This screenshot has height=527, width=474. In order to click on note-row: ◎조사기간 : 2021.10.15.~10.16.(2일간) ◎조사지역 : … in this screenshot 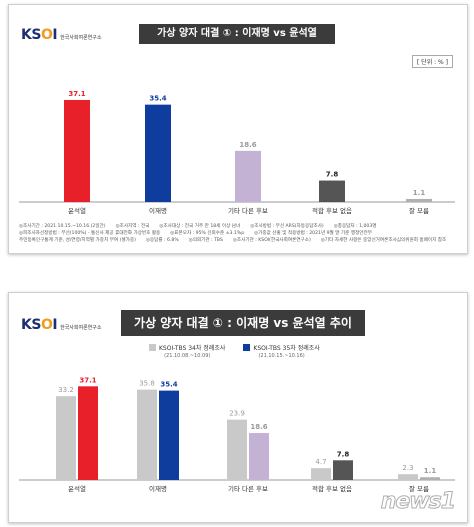, I will do `click(239, 226)`.